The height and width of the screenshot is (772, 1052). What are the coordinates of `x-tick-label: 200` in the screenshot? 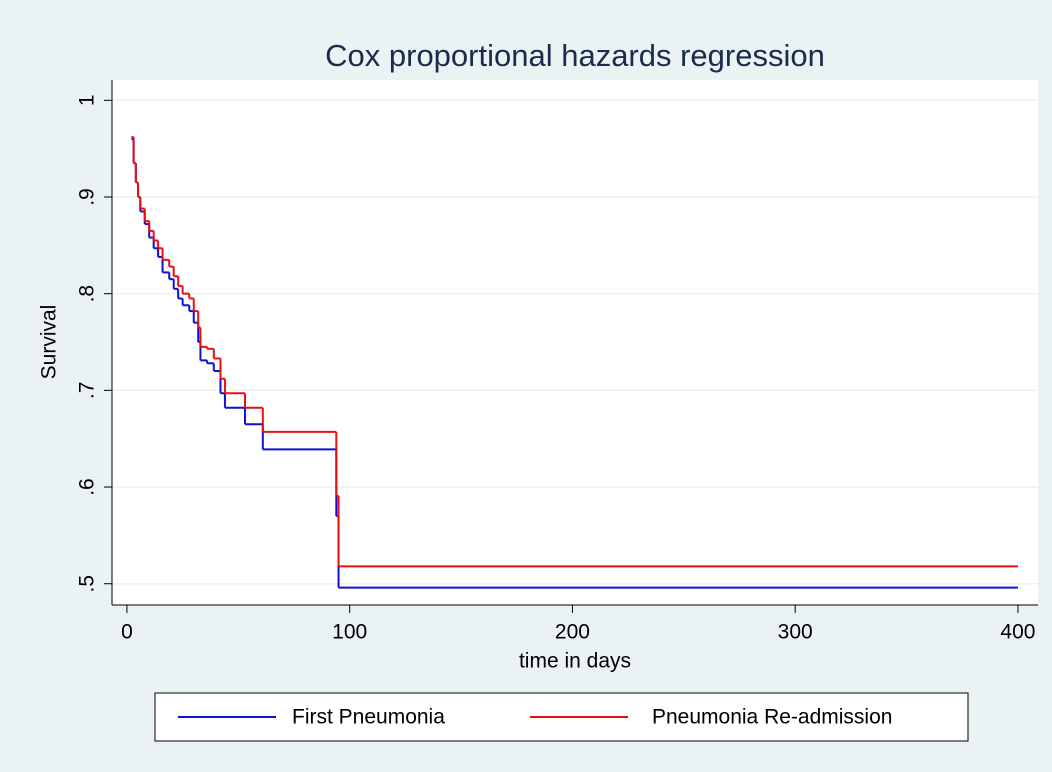 It's located at (572, 632).